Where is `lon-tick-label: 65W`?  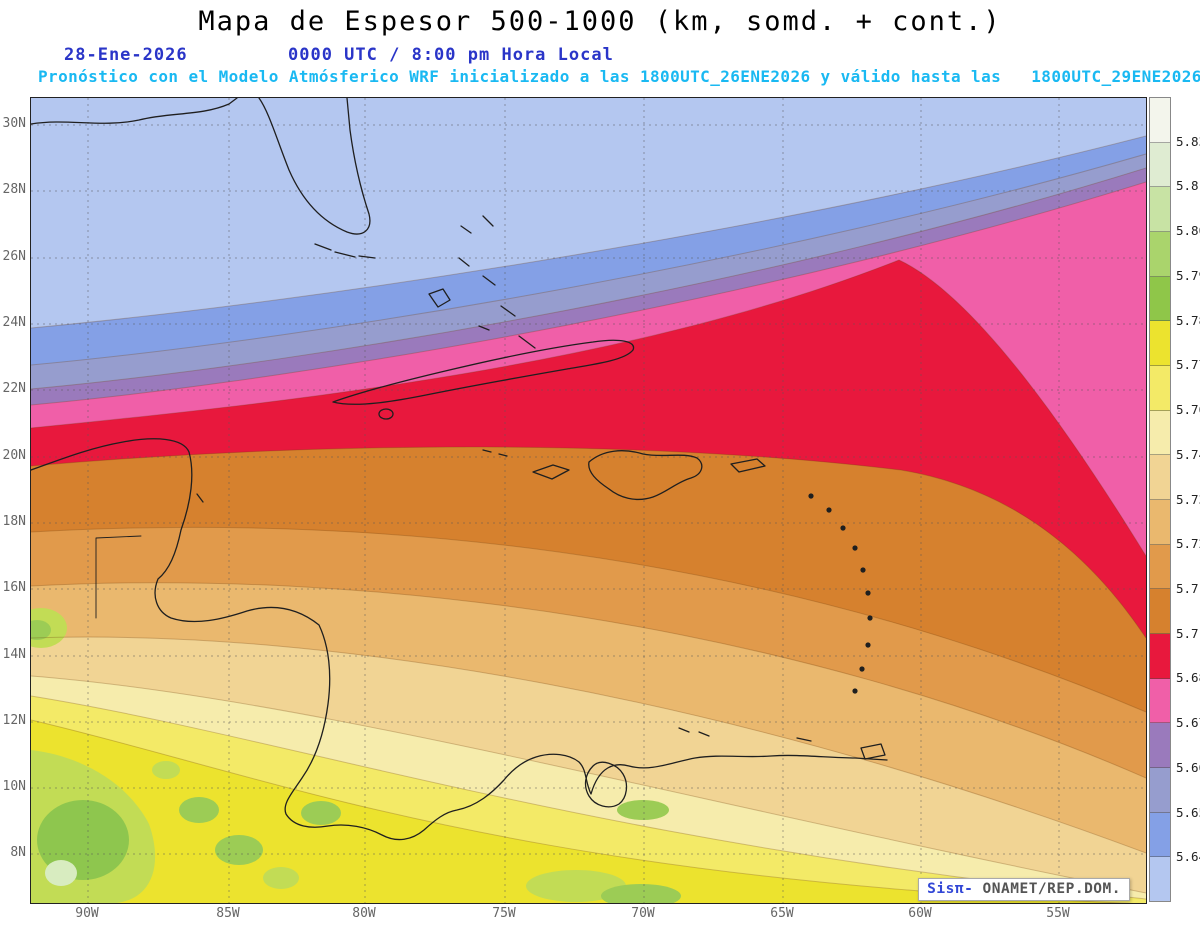 lon-tick-label: 65W is located at coordinates (782, 913).